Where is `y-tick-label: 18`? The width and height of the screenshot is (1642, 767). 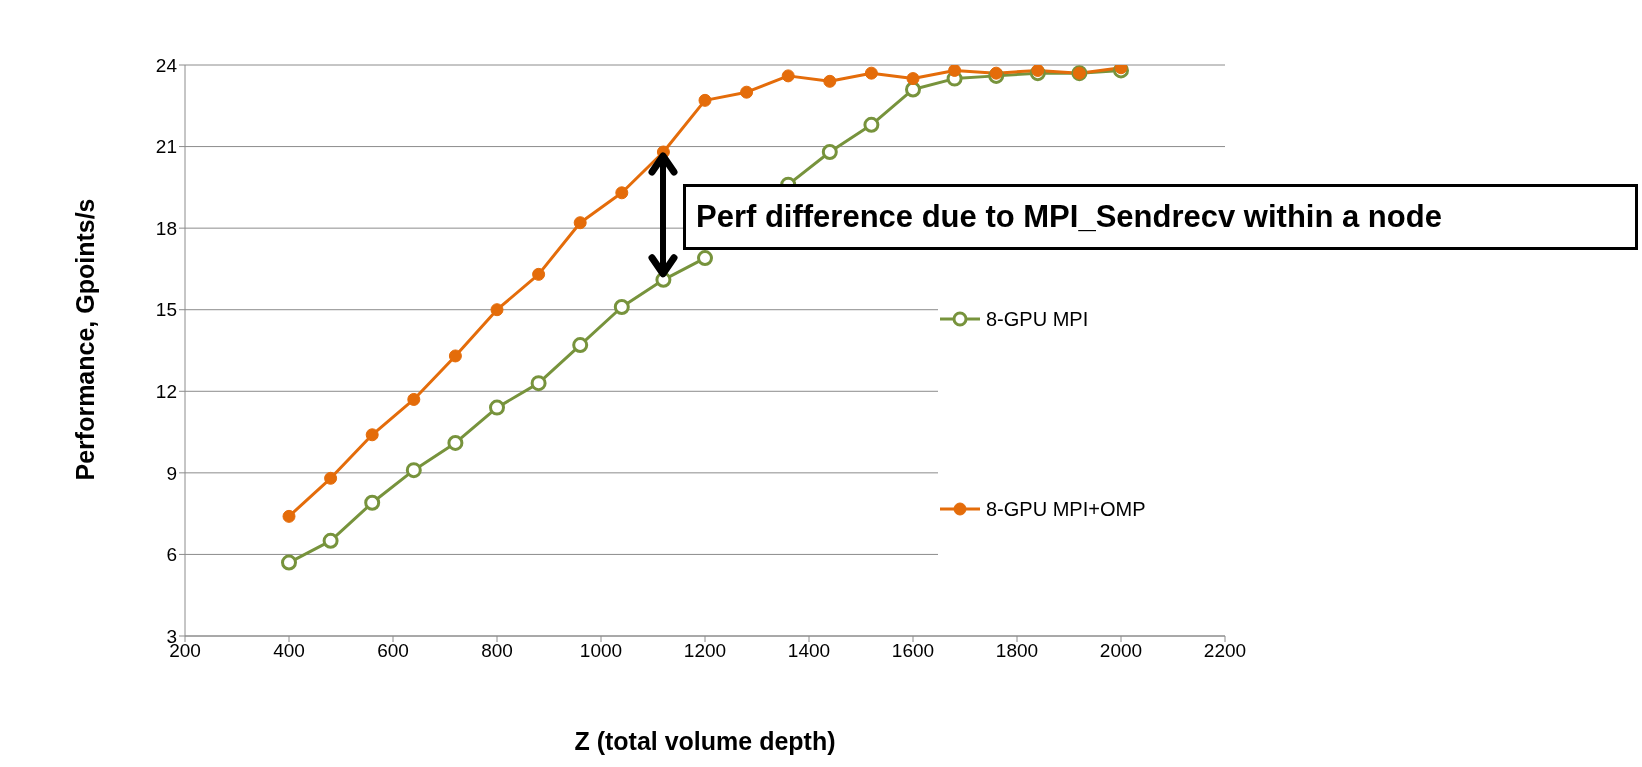
y-tick-label: 18 is located at coordinates (166, 228).